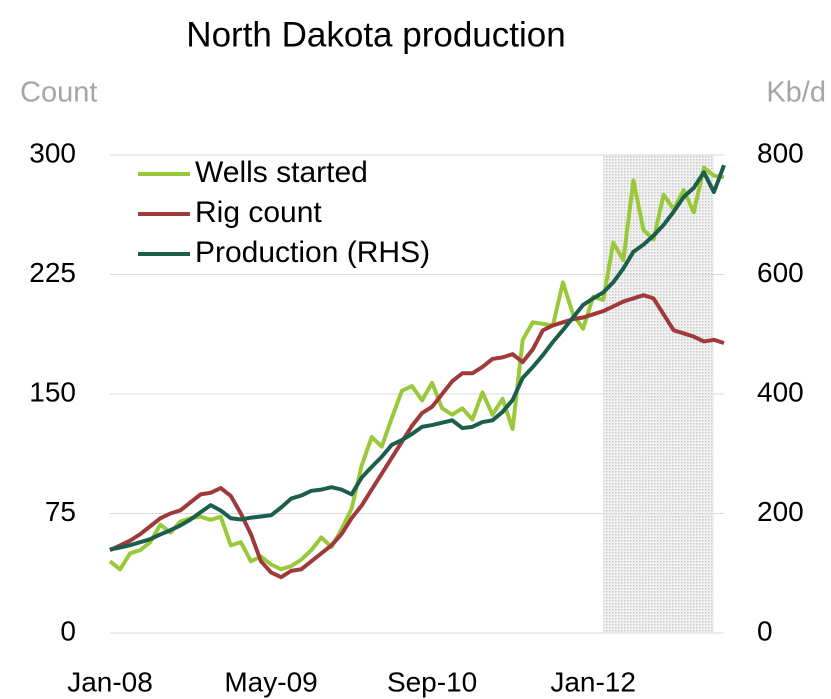 The height and width of the screenshot is (699, 831). What do you see at coordinates (765, 630) in the screenshot?
I see `y2-tick-label: 0` at bounding box center [765, 630].